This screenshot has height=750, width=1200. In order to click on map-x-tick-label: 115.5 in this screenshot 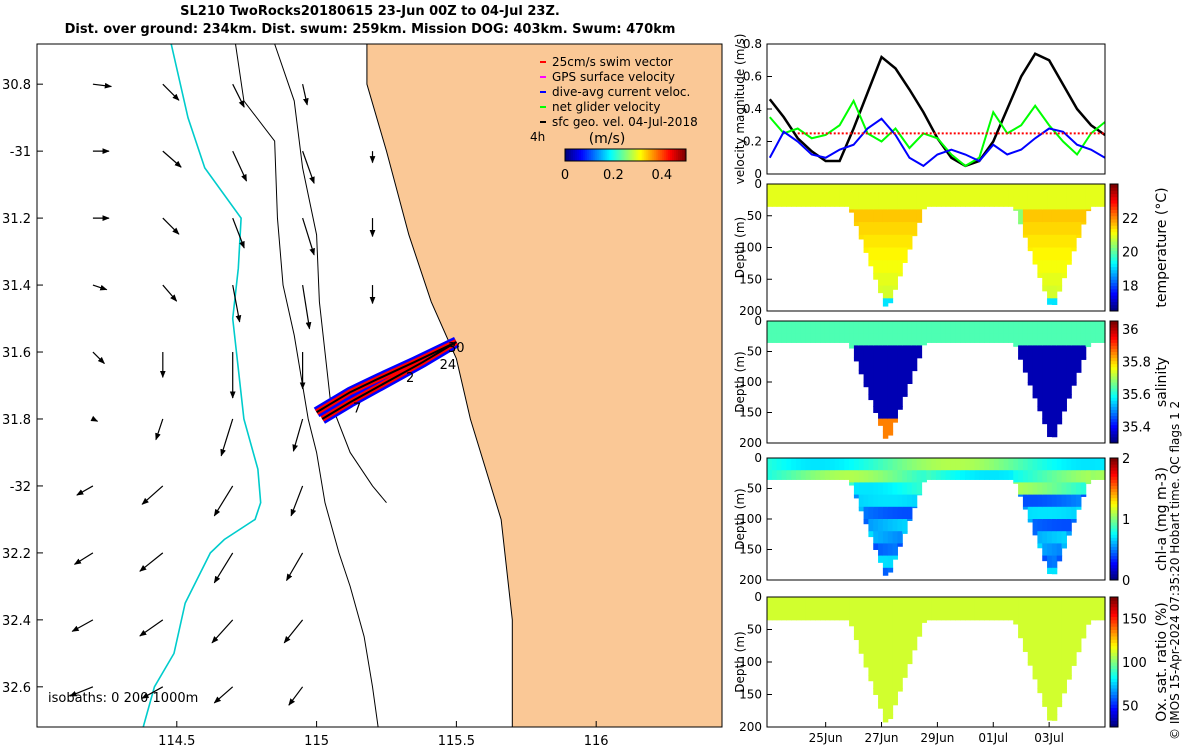, I will do `click(456, 741)`.